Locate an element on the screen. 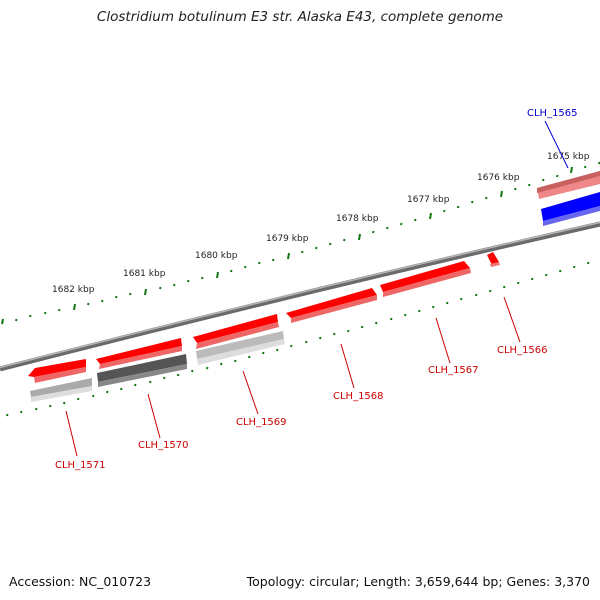 This screenshot has width=600, height=600. accession-text: Accession: NC_010723 is located at coordinates (80, 581).